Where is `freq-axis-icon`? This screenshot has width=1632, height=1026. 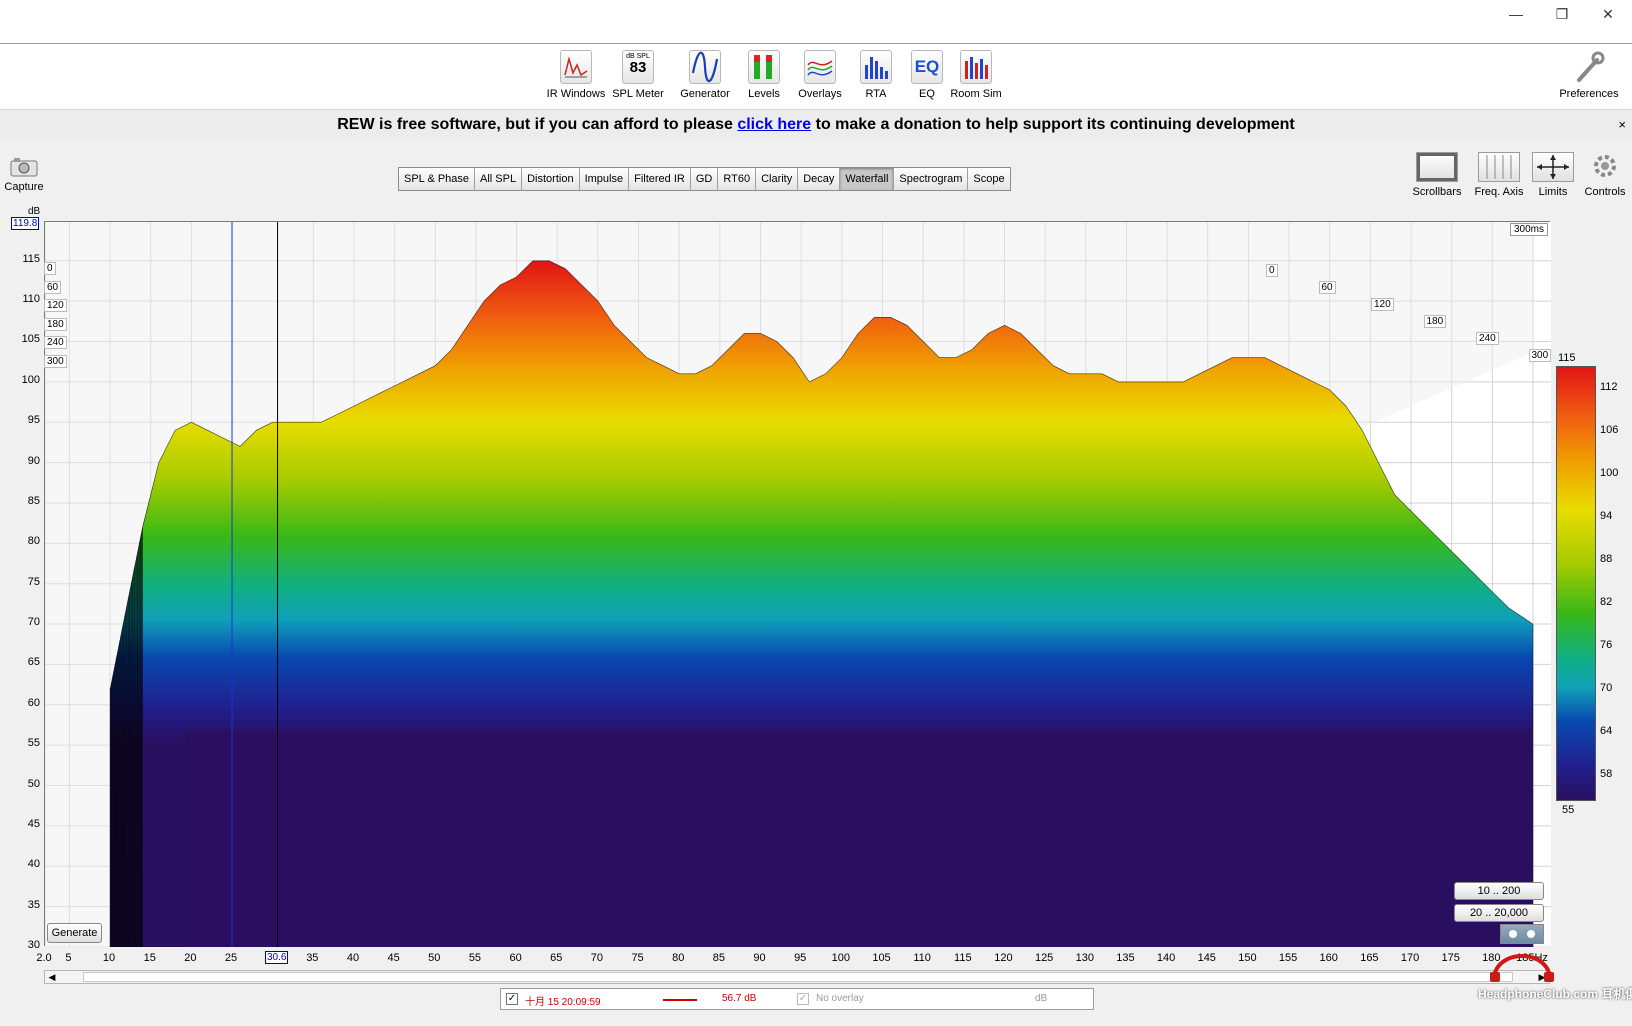
freq-axis-icon is located at coordinates (1499, 167).